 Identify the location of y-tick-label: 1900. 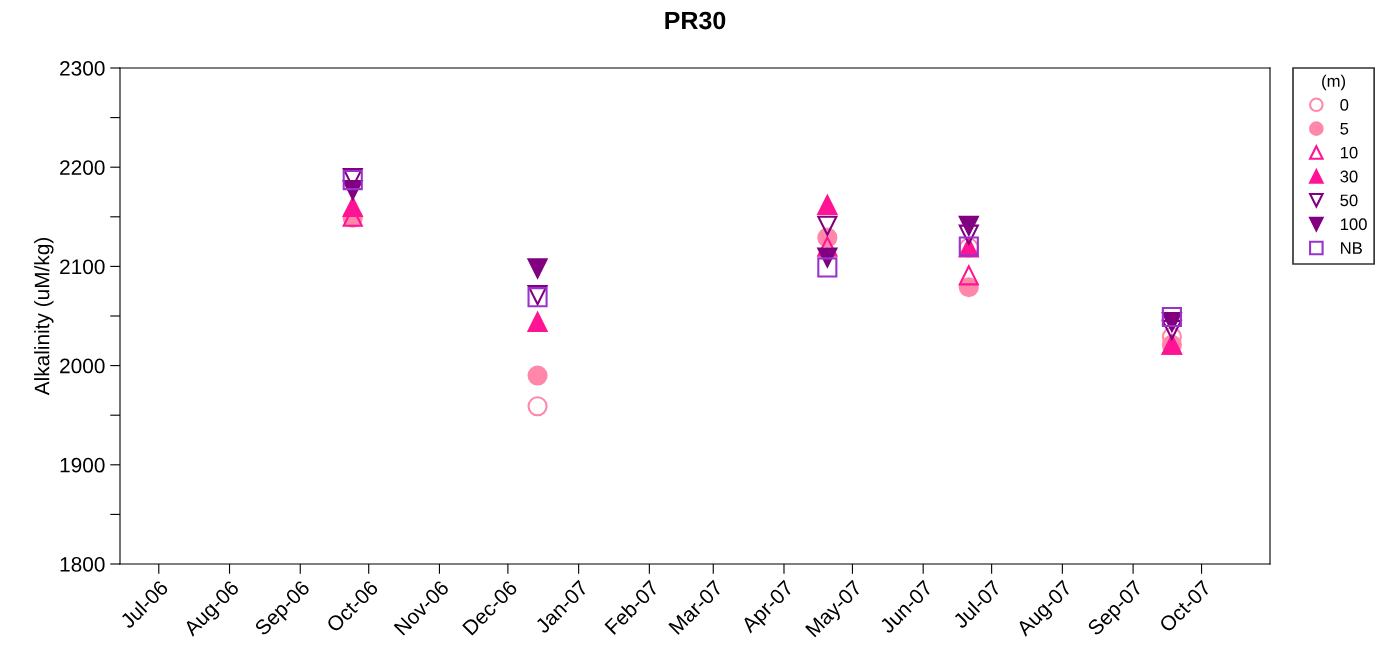
(82, 465).